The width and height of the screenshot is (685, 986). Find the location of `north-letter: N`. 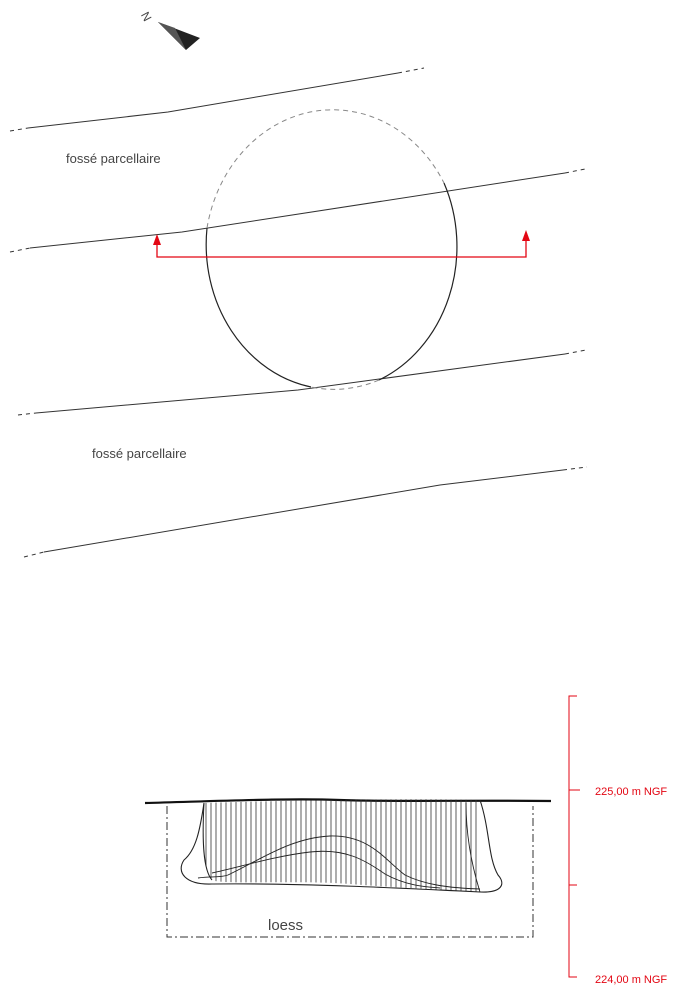

north-letter: N is located at coordinates (146, 16).